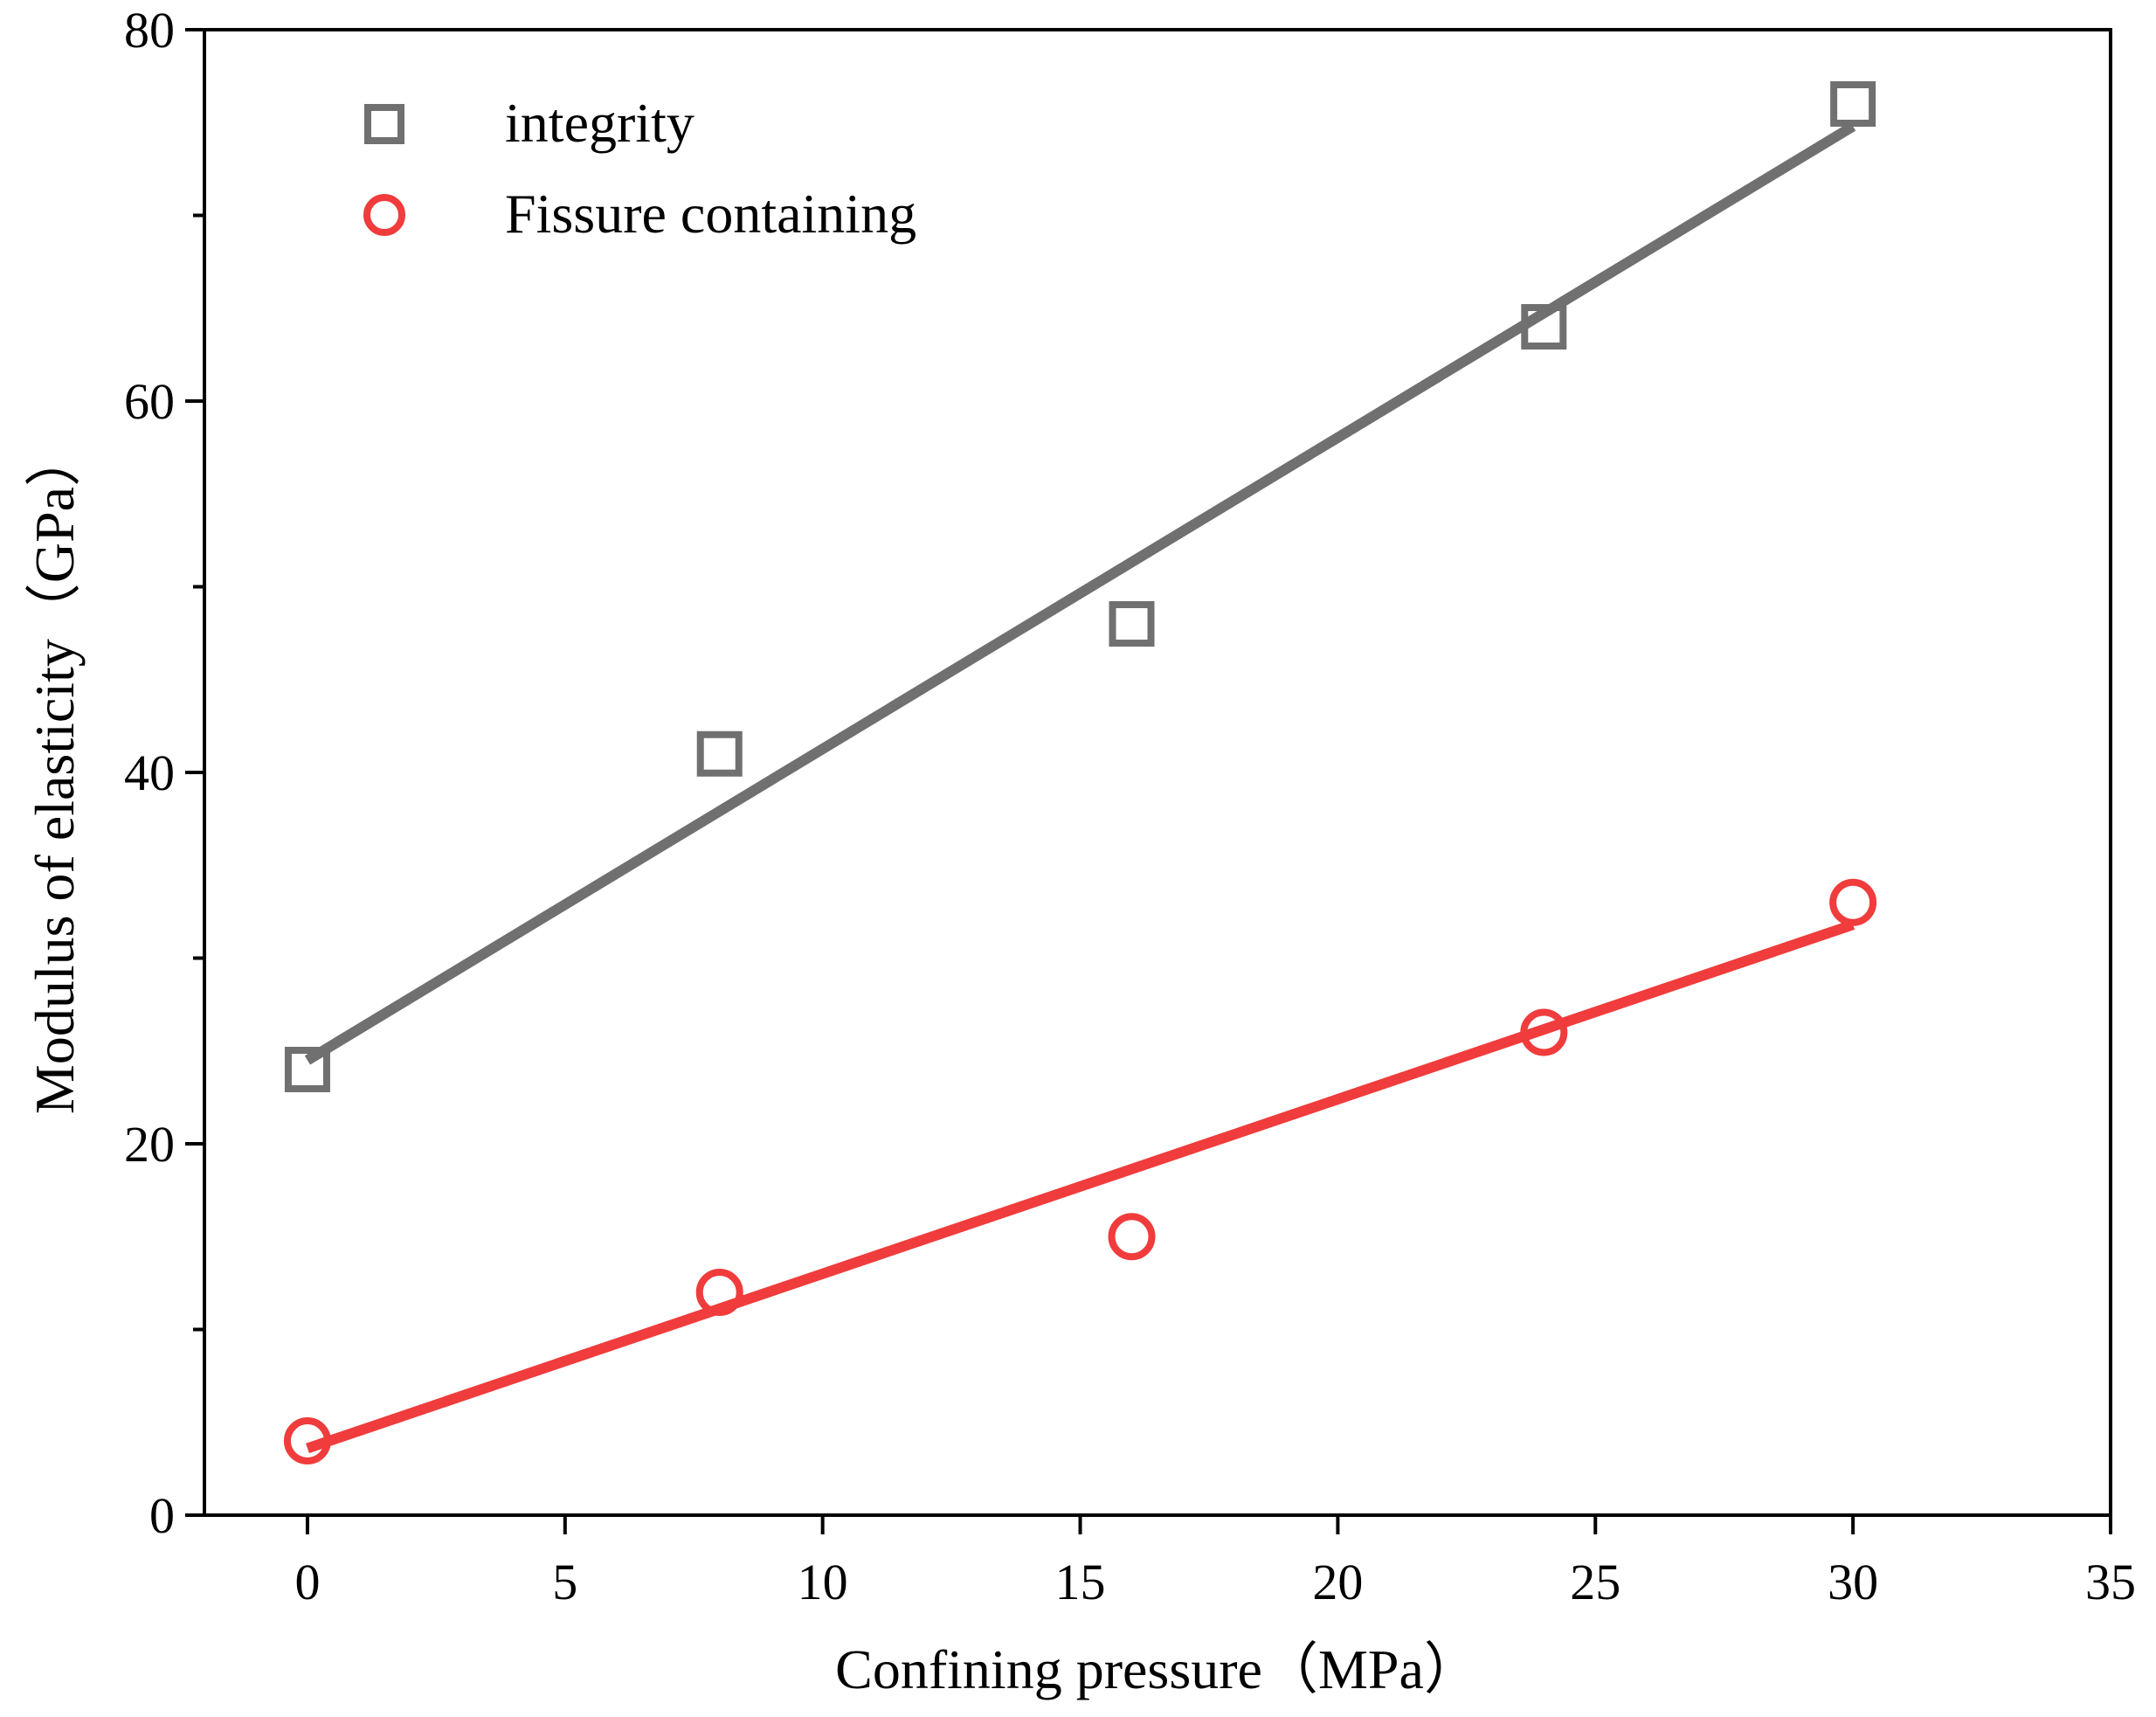 This screenshot has height=1717, width=2156. What do you see at coordinates (149, 402) in the screenshot?
I see `y-tick-label: 60` at bounding box center [149, 402].